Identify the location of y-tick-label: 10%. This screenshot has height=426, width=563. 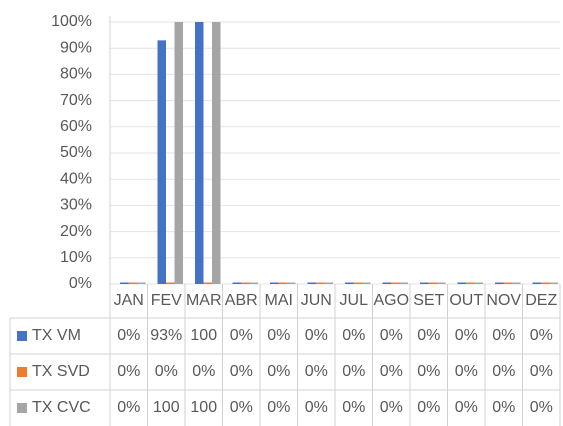
(76, 257).